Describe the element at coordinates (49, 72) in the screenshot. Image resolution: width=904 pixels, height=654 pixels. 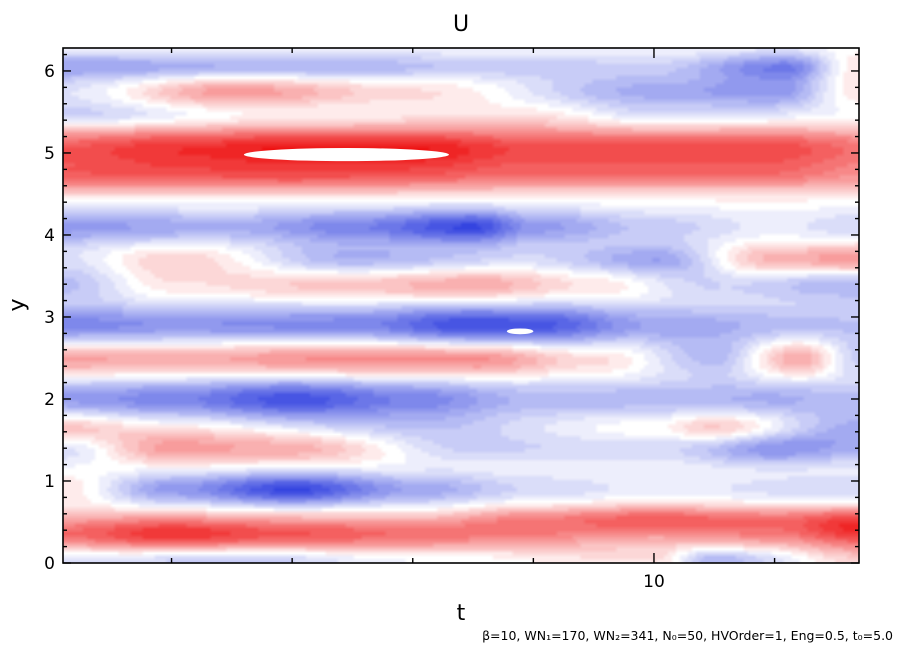
I see `y-tick-label: 6` at that location.